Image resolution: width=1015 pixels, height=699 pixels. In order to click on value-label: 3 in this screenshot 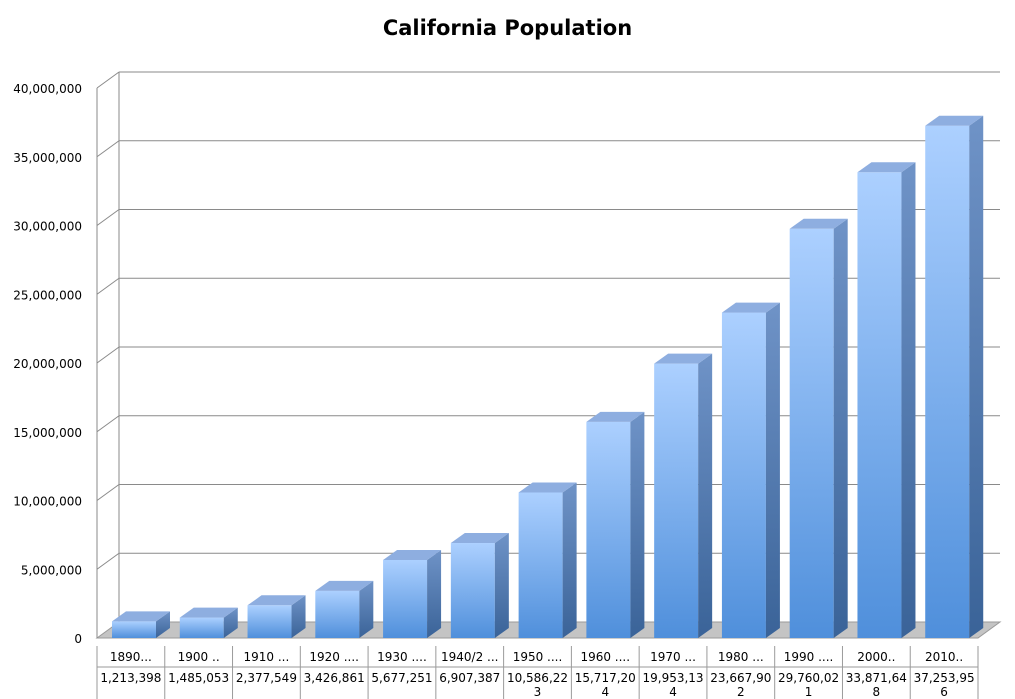, I will do `click(538, 692)`.